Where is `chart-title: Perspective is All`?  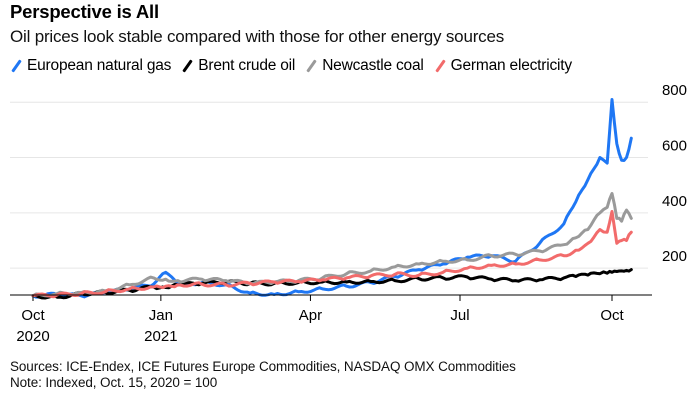 chart-title: Perspective is All is located at coordinates (84, 11).